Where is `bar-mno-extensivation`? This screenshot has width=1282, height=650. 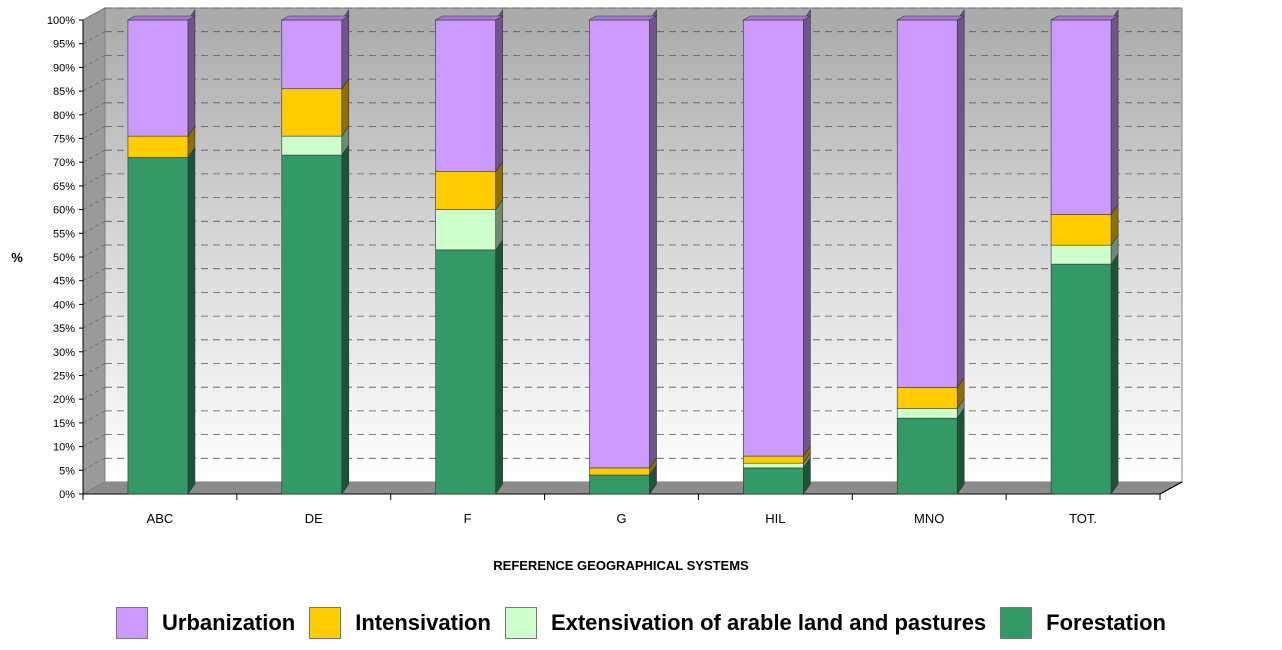 bar-mno-extensivation is located at coordinates (927, 413).